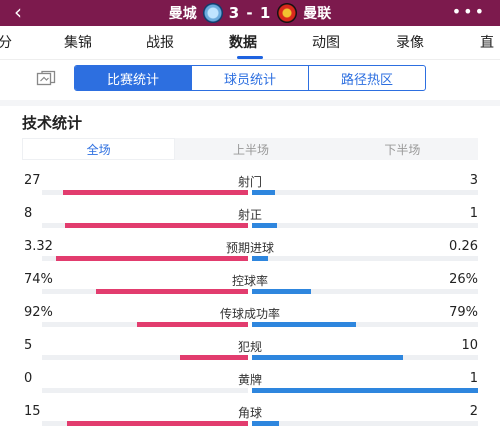 The width and height of the screenshot is (500, 440). I want to click on stats-type-switcher: 比赛统计 球员统计 路径热区, so click(250, 78).